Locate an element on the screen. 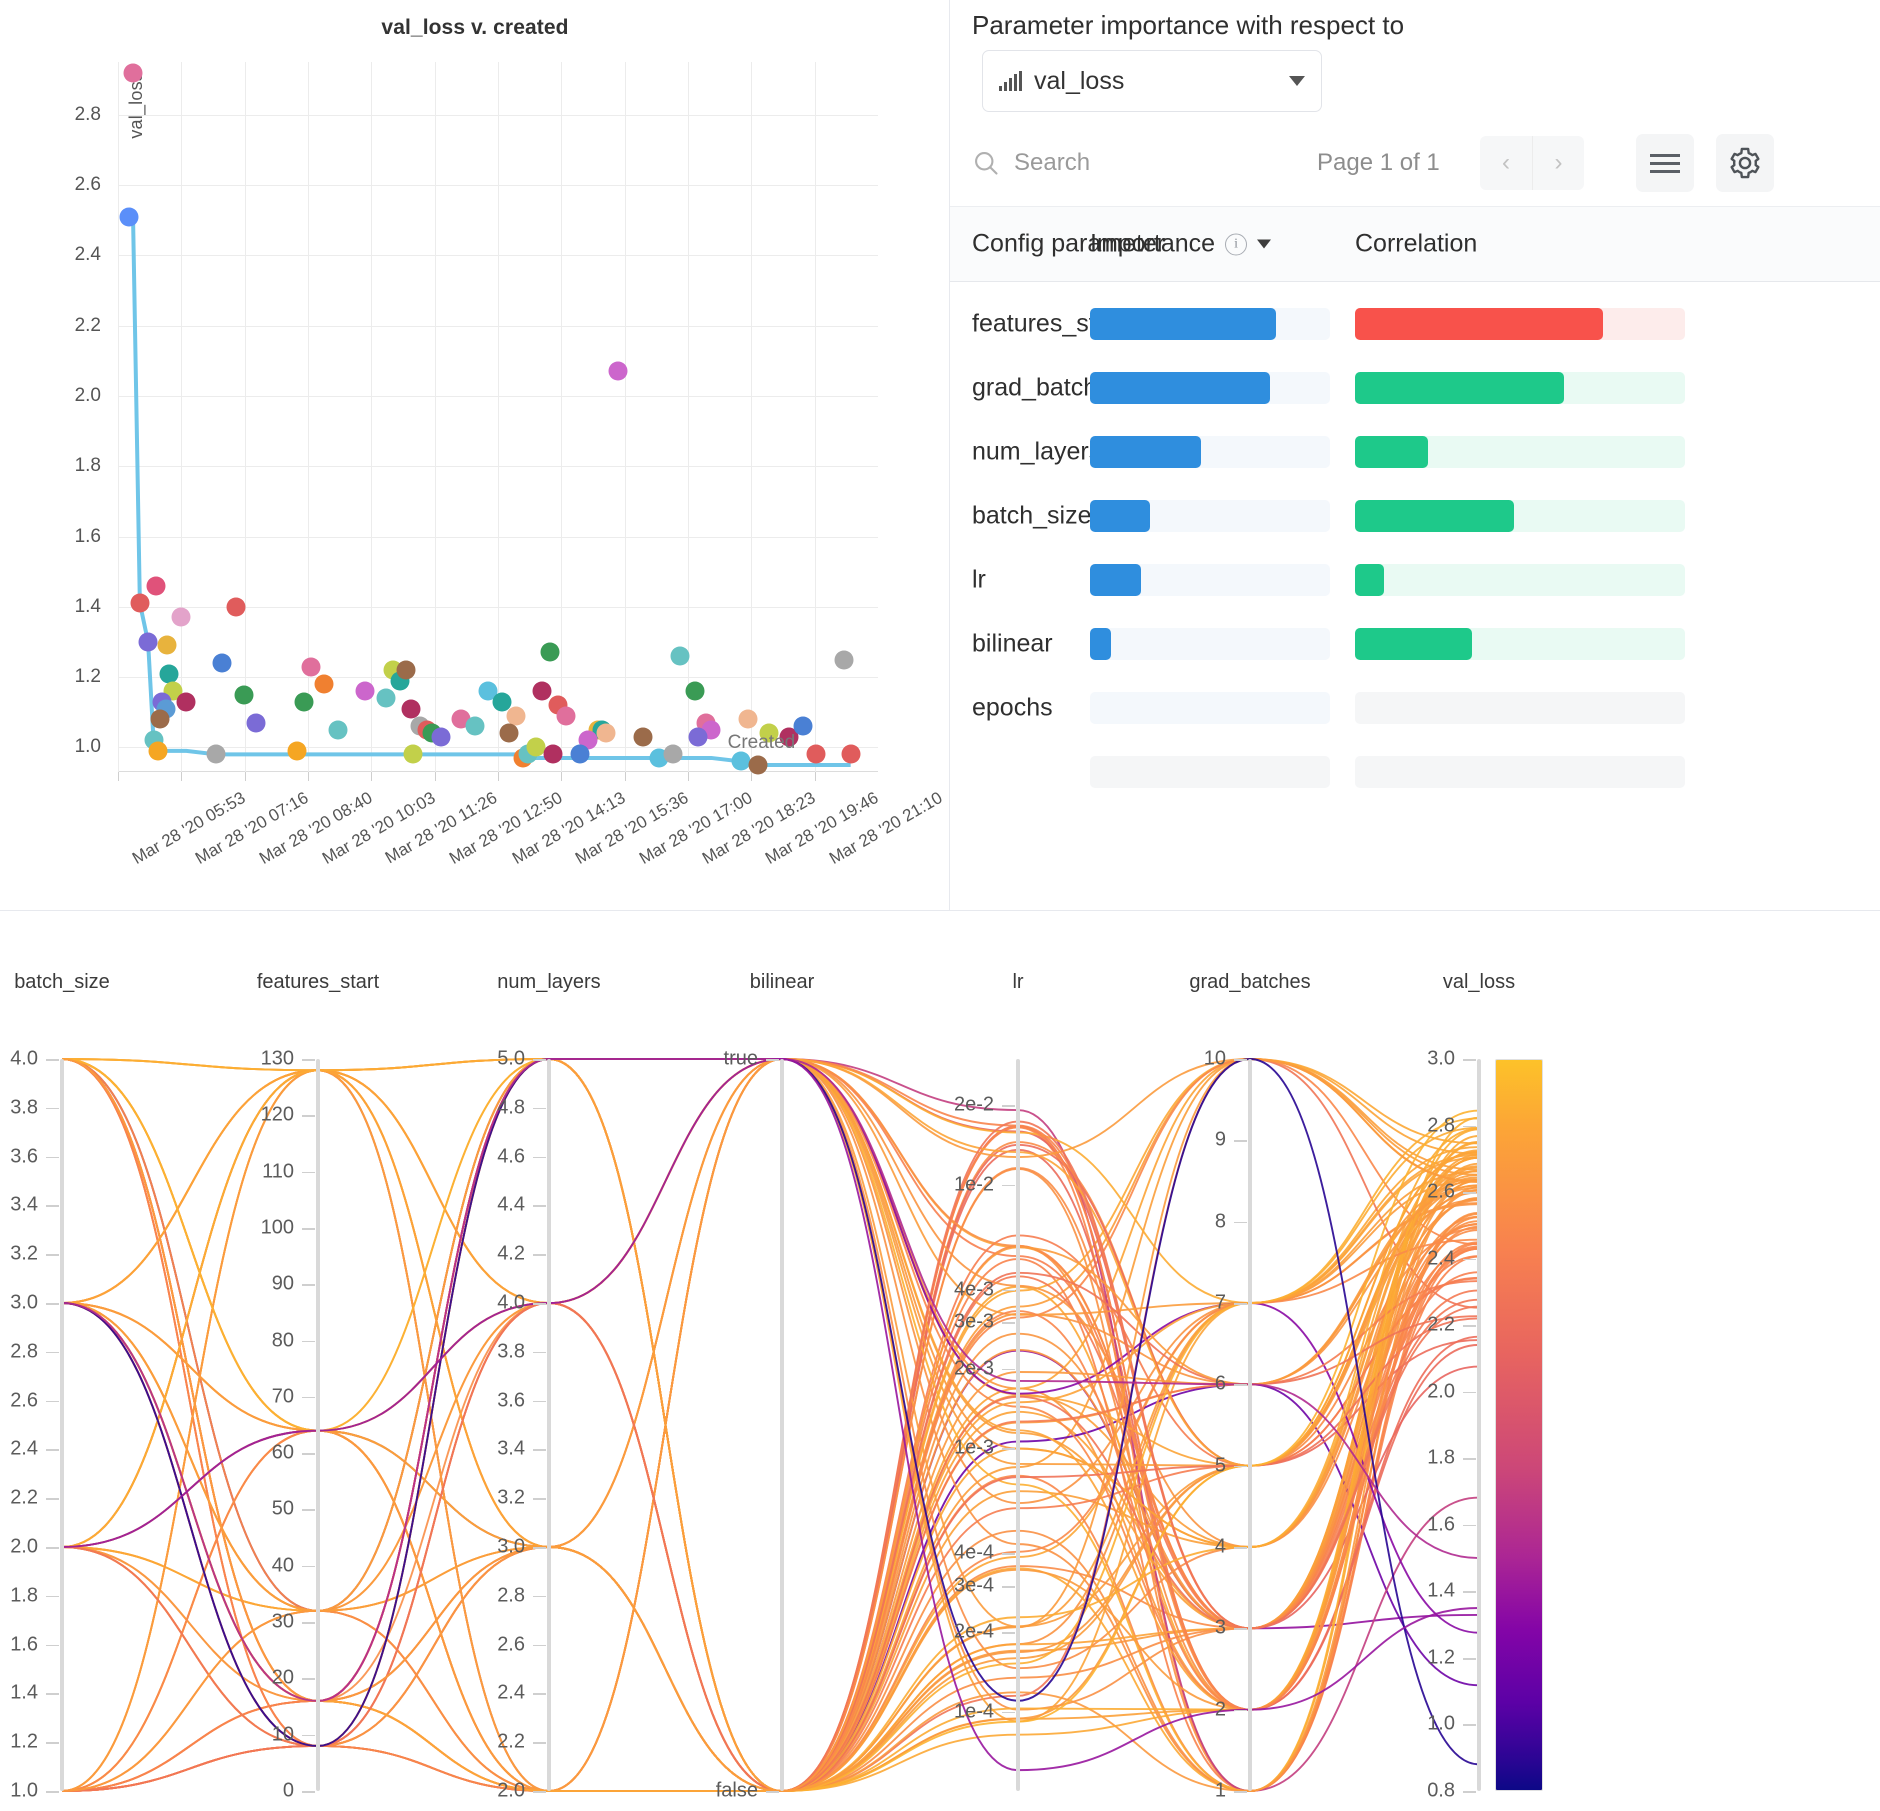 Image resolution: width=1880 pixels, height=1811 pixels. table-row: batch_size is located at coordinates (1415, 516).